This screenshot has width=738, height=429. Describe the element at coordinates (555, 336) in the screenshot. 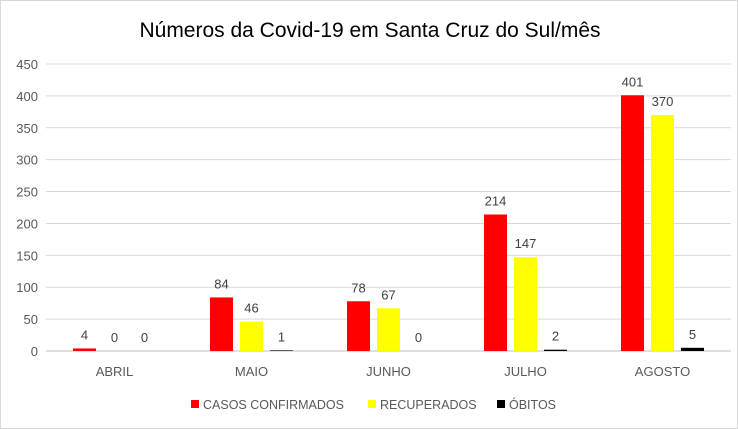

I see `data-label: 2` at that location.